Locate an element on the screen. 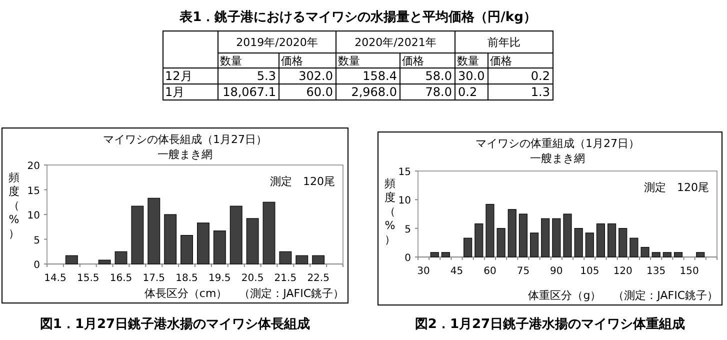 The height and width of the screenshot is (340, 727). text: 18,067.1 is located at coordinates (249, 92).